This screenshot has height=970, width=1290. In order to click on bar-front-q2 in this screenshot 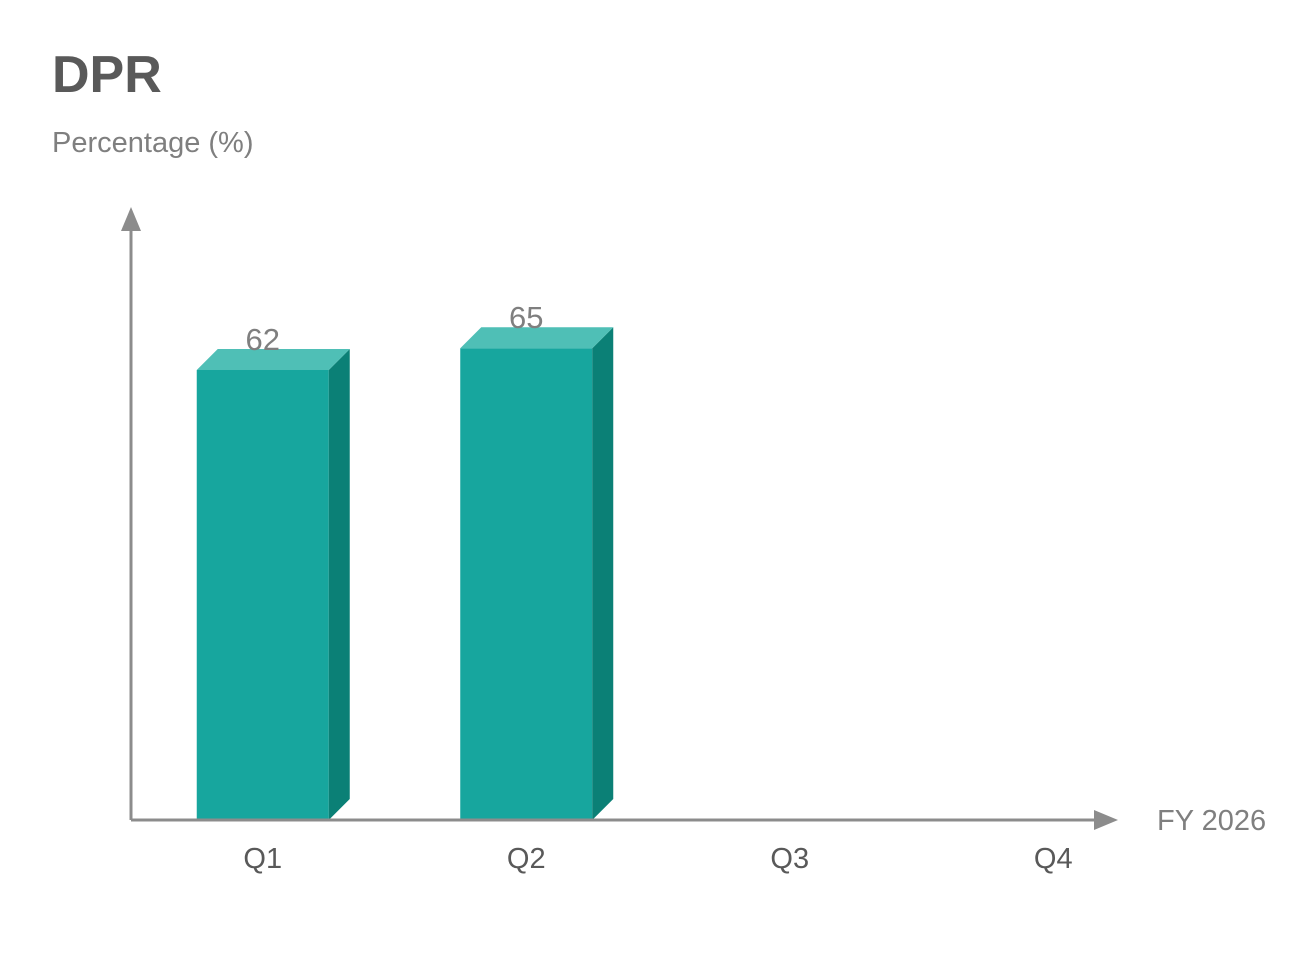, I will do `click(526, 584)`.